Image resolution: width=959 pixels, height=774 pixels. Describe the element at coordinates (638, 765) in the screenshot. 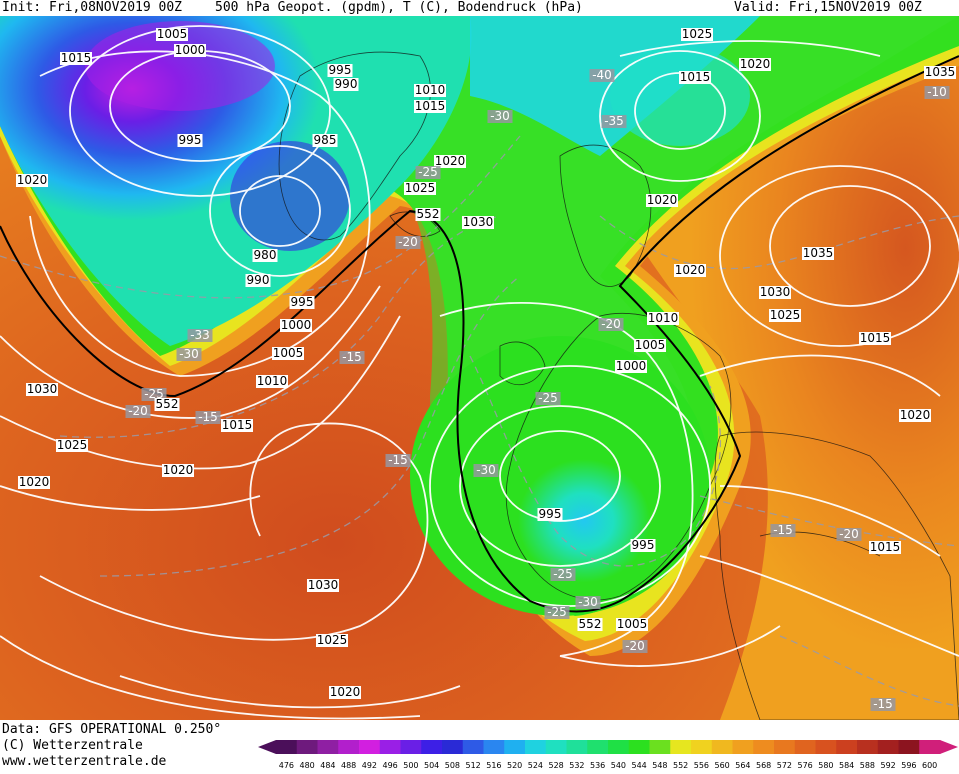

I see `colorbar-tick-label: 544` at that location.